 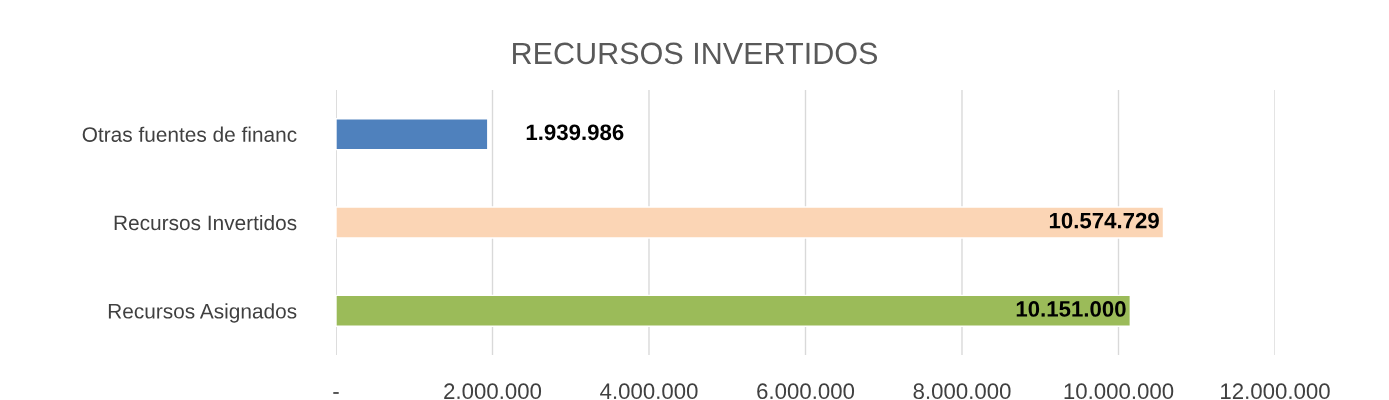 I want to click on data-label: 1.939.986, so click(x=575, y=132).